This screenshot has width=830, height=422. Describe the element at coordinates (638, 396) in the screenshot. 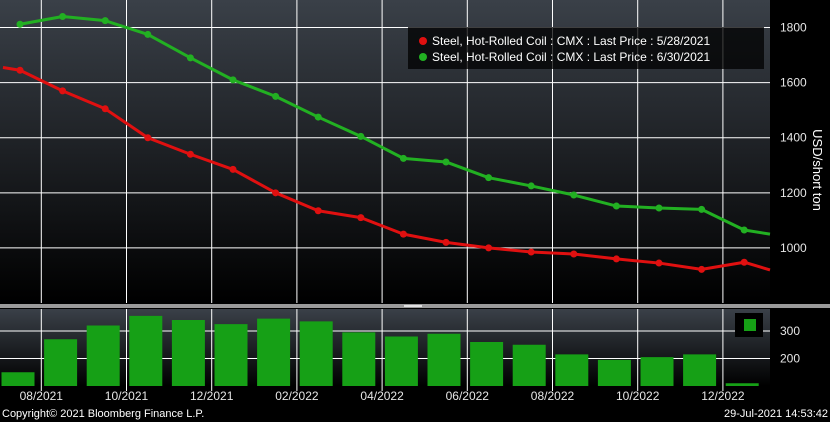

I see `x-tick-label: 10/2022` at that location.